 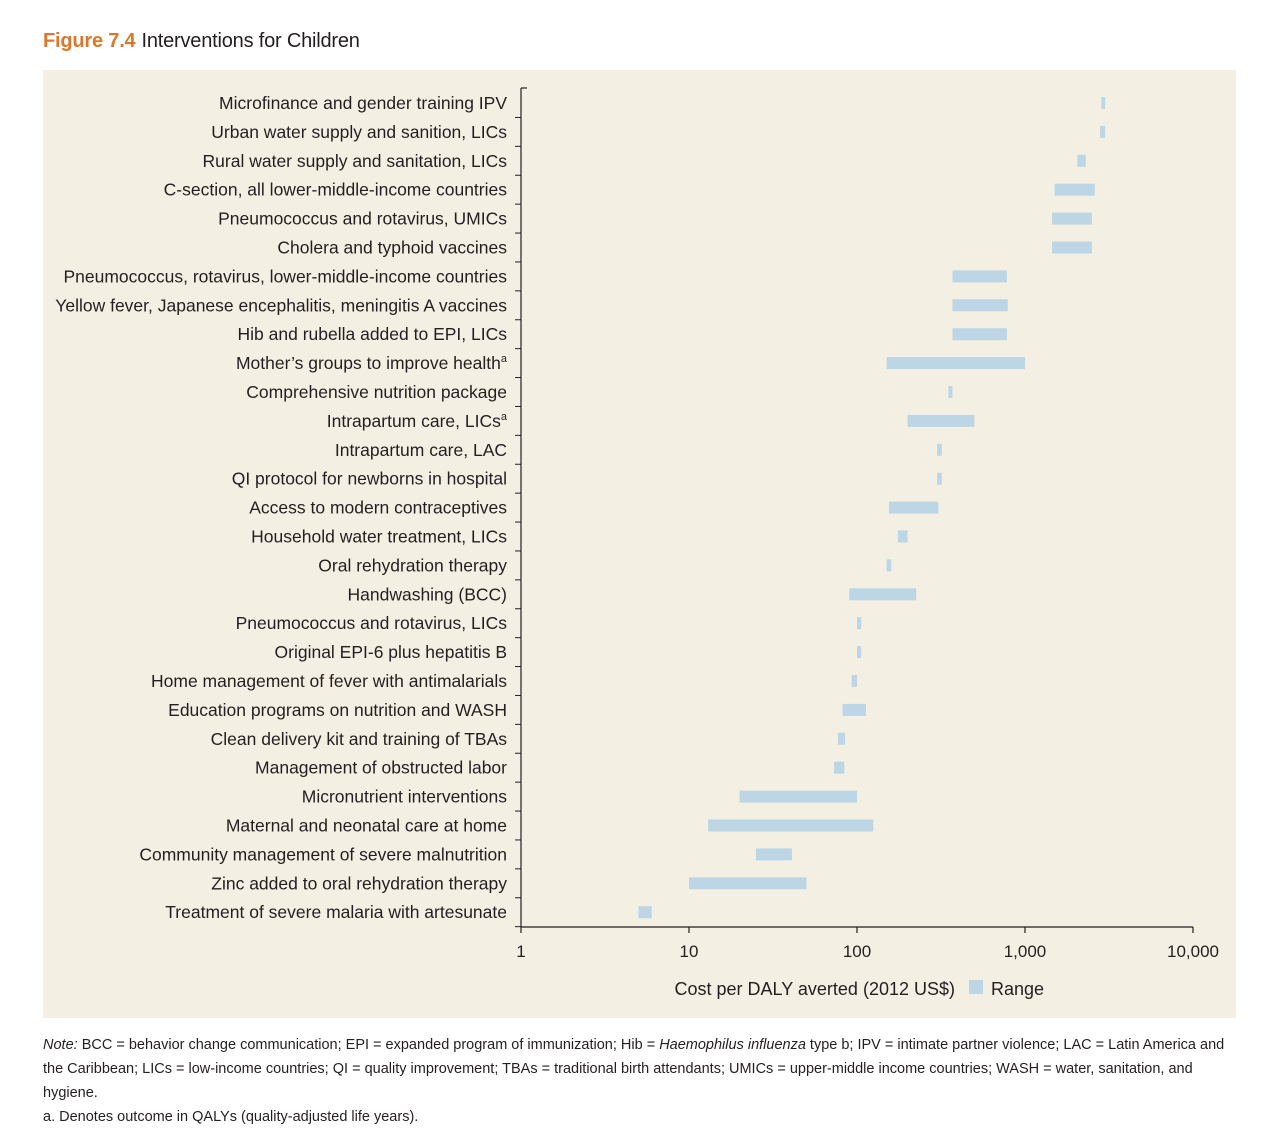 I want to click on category-label: Cholera and typhoid vaccines, so click(x=392, y=248).